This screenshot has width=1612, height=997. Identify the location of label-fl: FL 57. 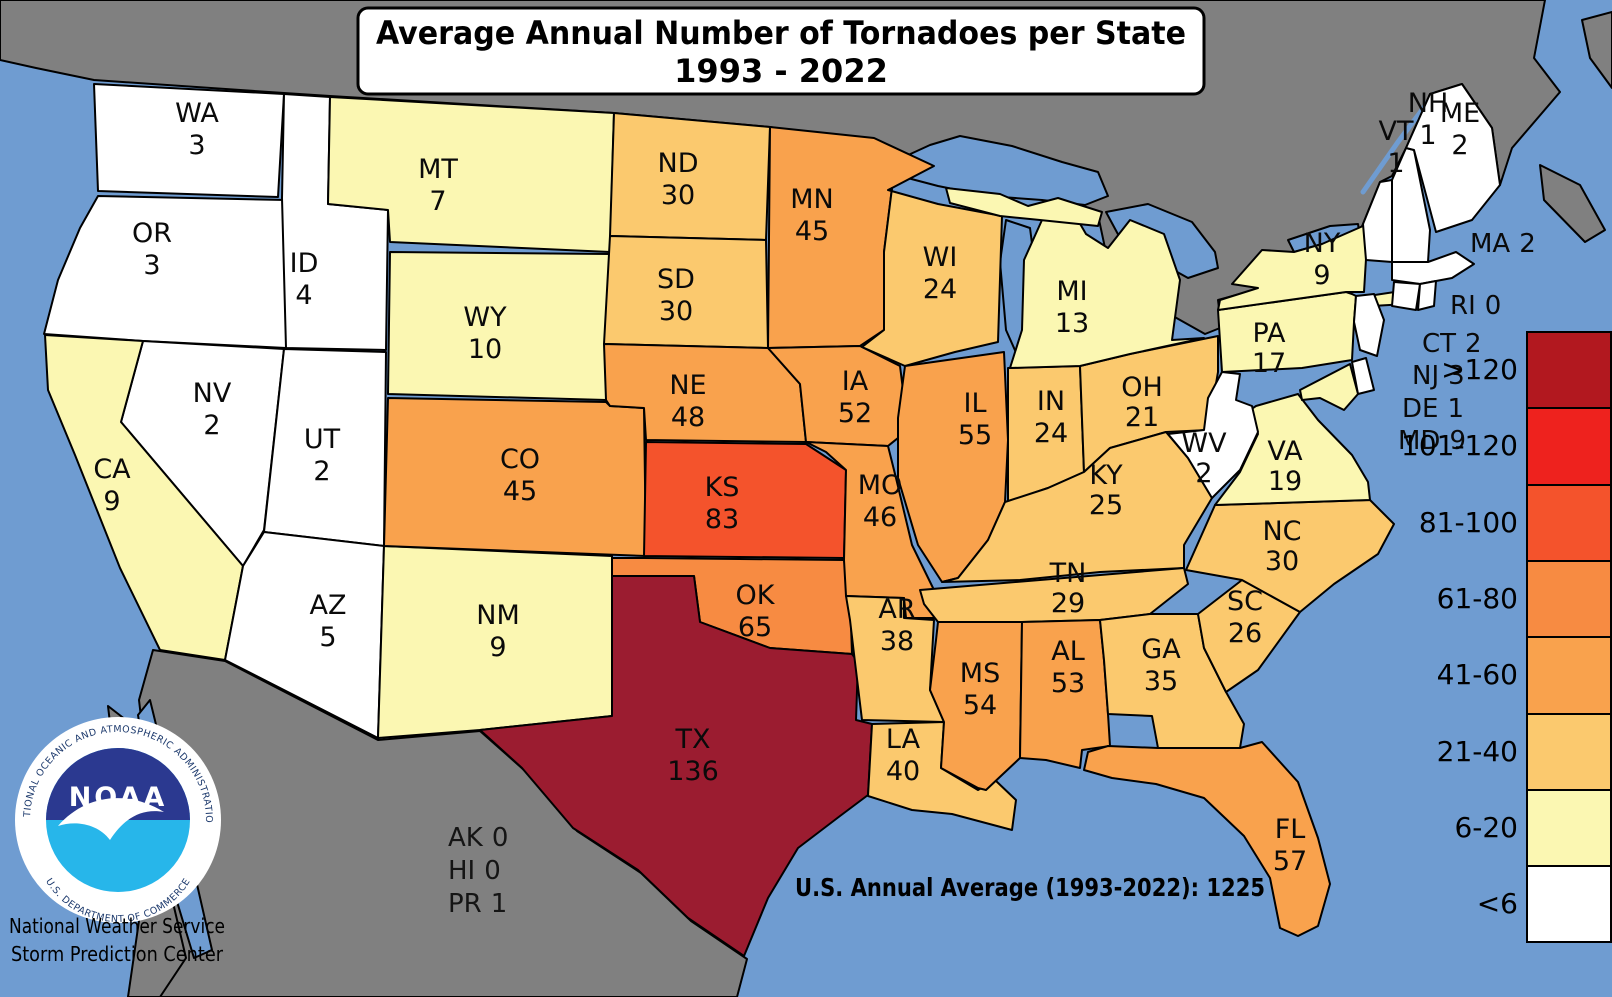
(1290, 845).